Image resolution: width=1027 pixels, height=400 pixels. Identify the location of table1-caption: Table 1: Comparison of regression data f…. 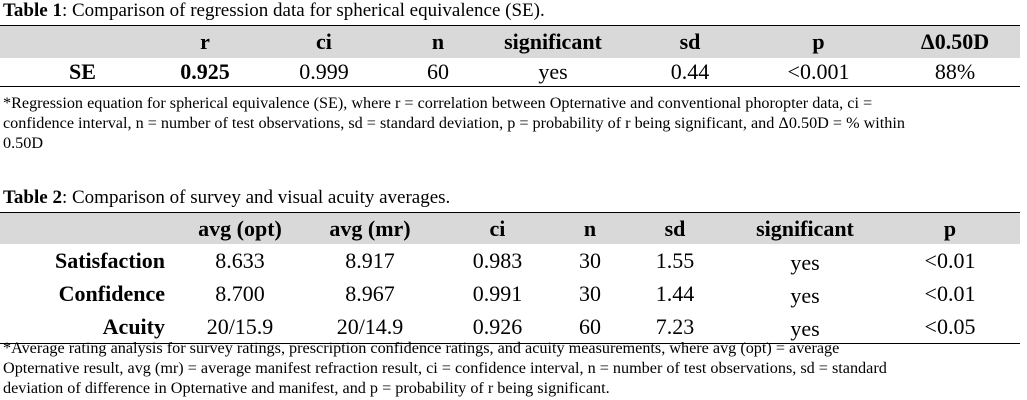
(274, 11).